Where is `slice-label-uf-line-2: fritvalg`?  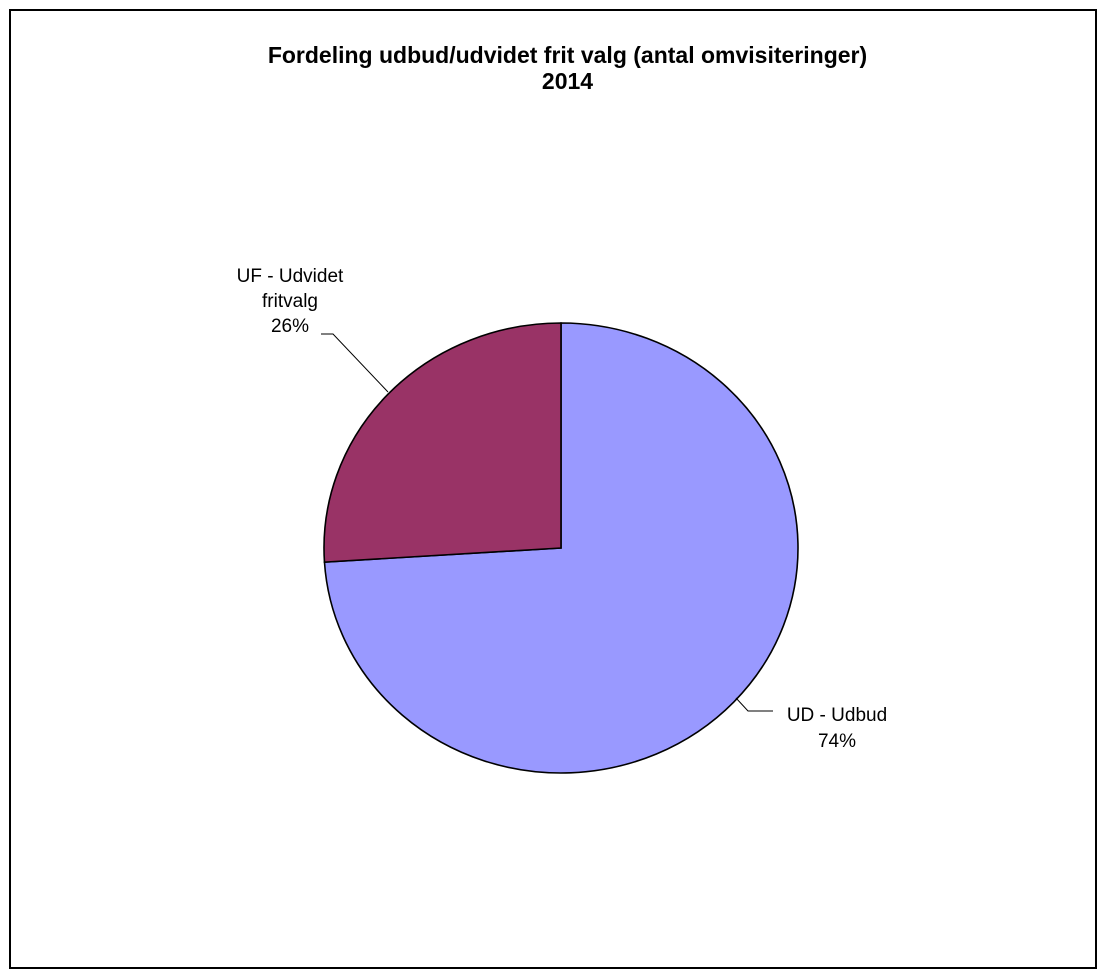 slice-label-uf-line-2: fritvalg is located at coordinates (290, 301).